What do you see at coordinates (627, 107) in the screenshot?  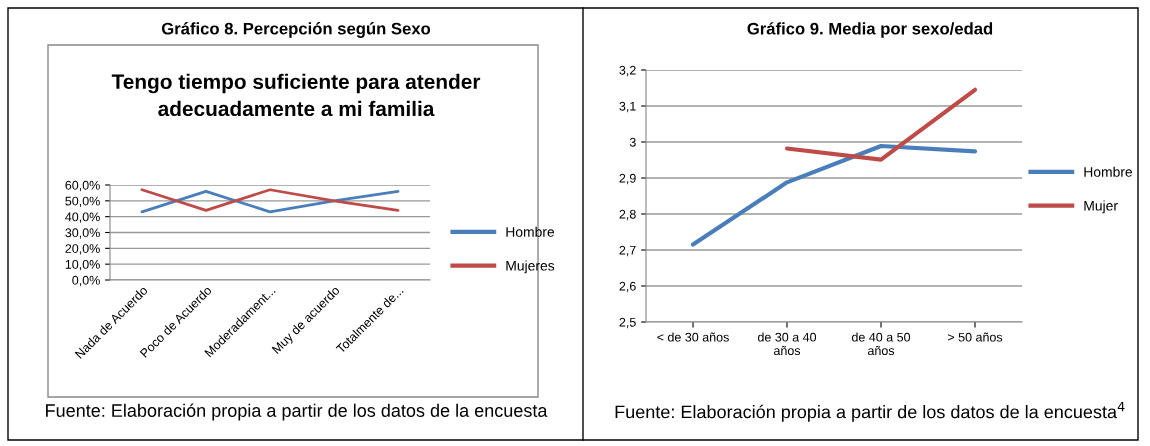 I see `y-tick-label: 3,1` at bounding box center [627, 107].